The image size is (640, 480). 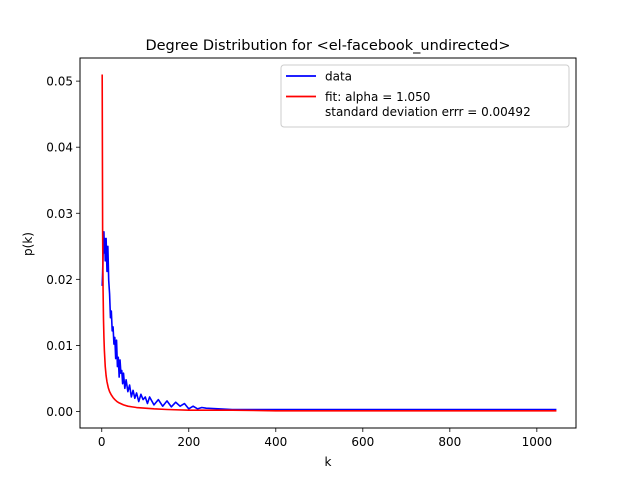 I want to click on y-tick-label: 0.03, so click(x=59, y=214).